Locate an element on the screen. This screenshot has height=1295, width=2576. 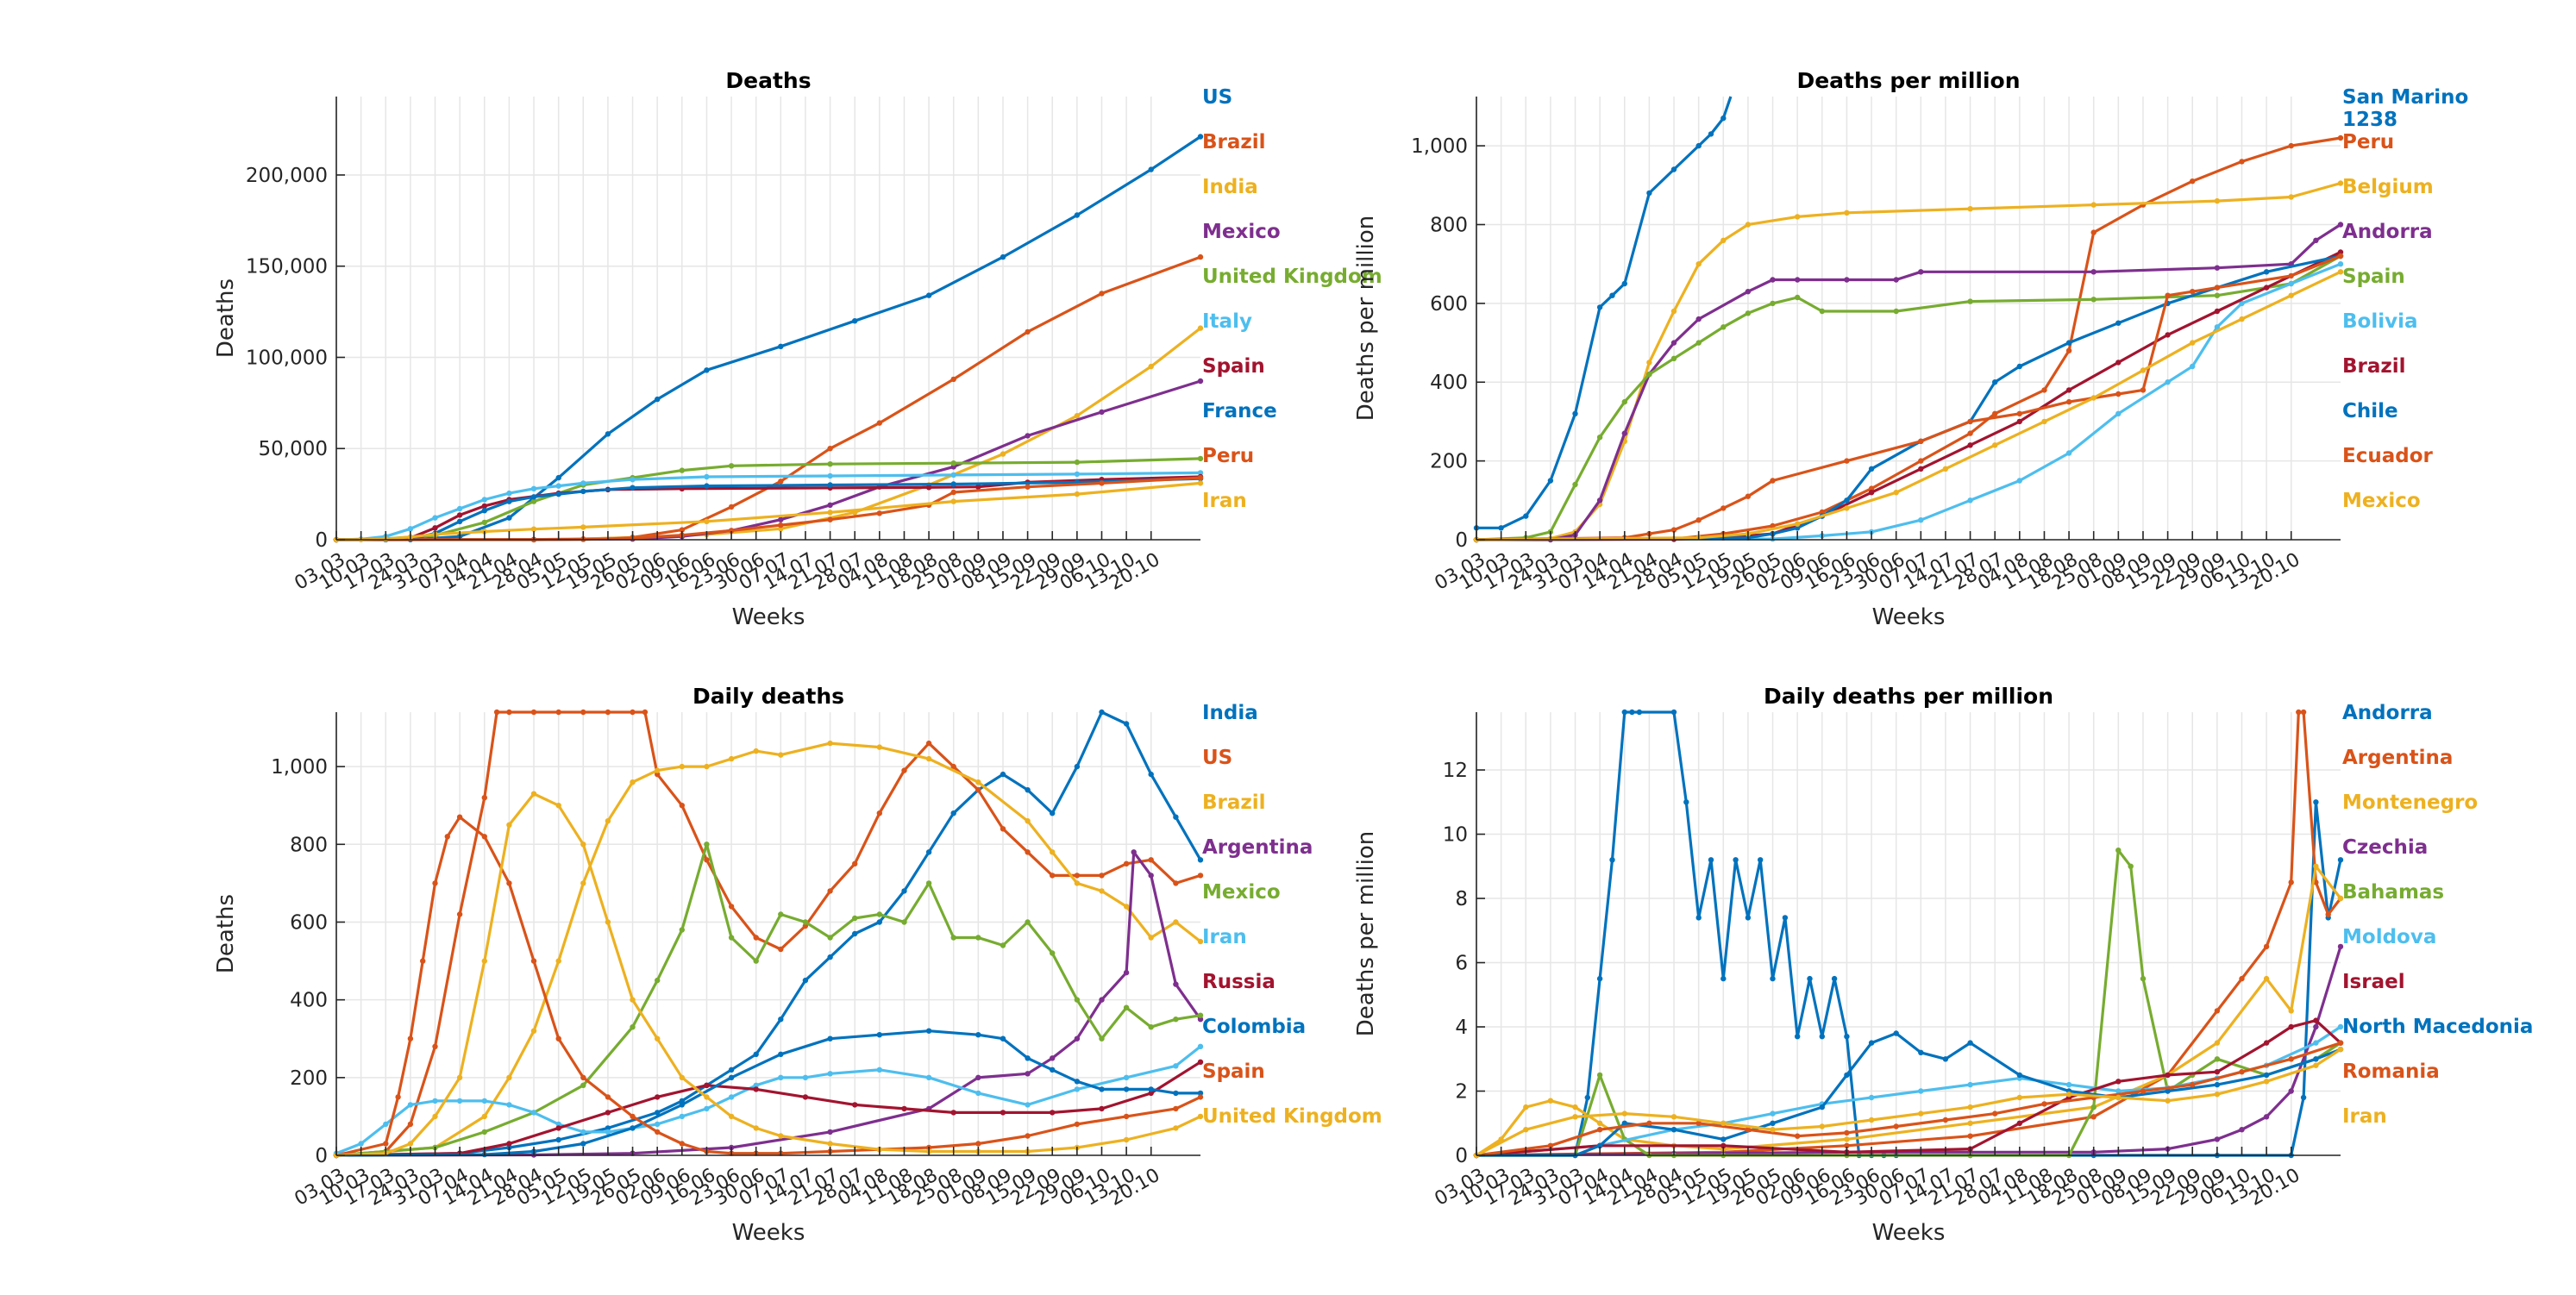
legend-label: Montenegro is located at coordinates (2410, 803).